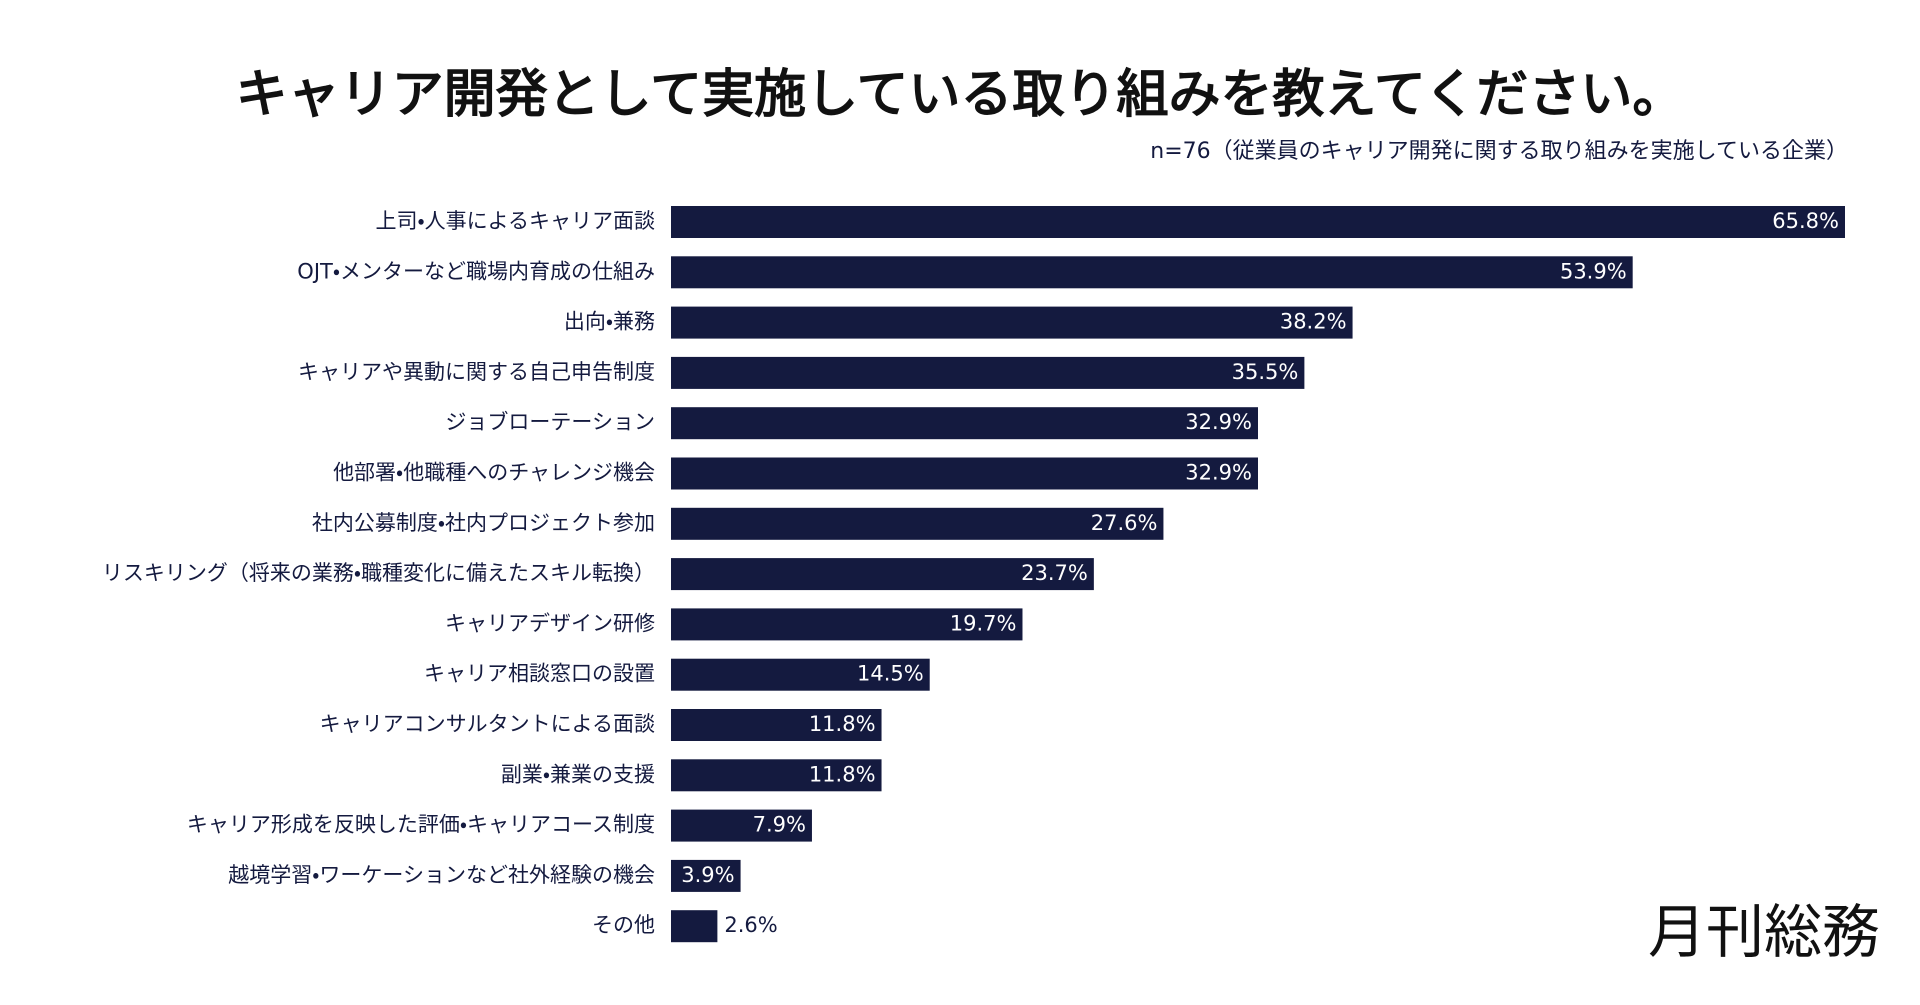  Describe the element at coordinates (487, 724) in the screenshot. I see `category-label: キャリアコンサルタントによる面談` at that location.